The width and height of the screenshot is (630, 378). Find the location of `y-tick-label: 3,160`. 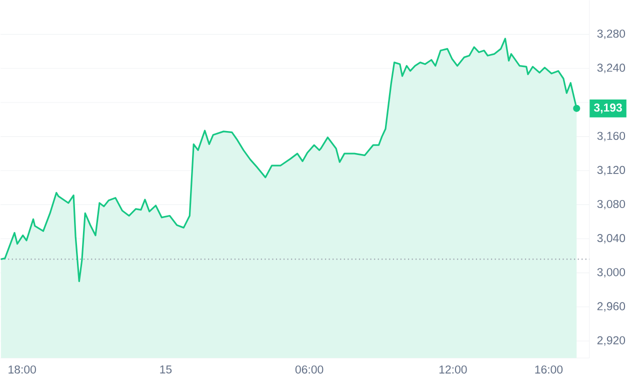

y-tick-label: 3,160 is located at coordinates (611, 137).